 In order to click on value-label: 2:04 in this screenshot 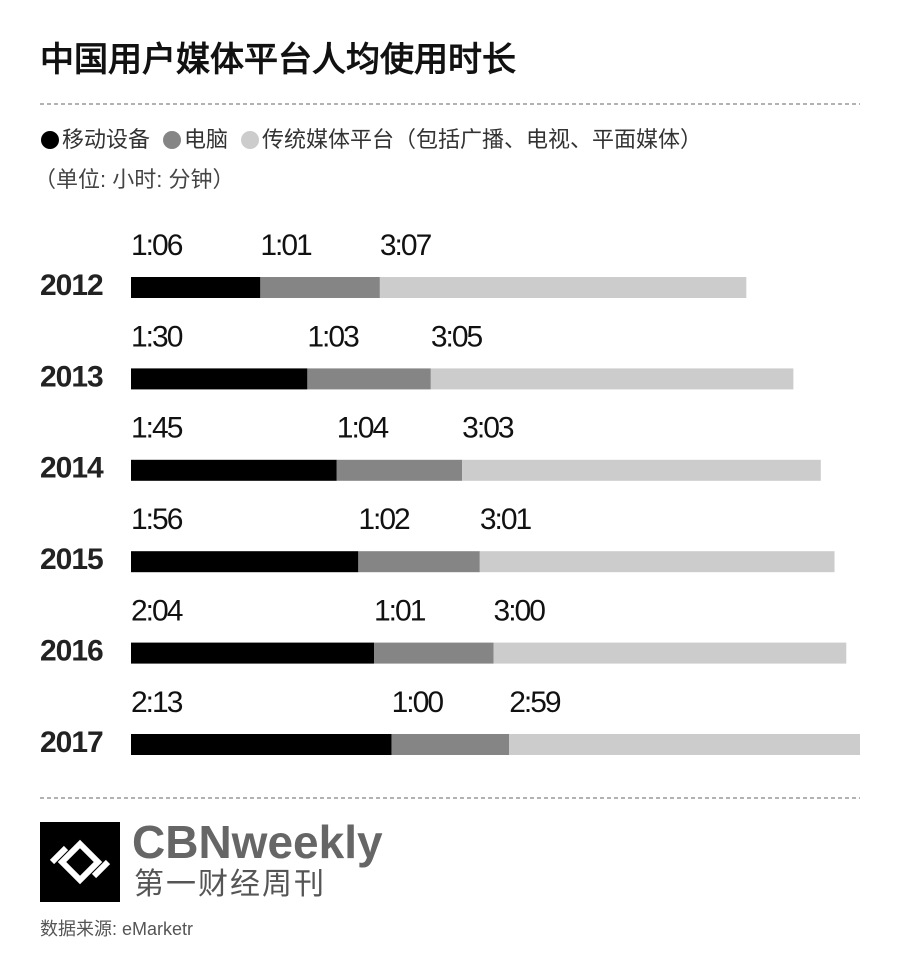, I will do `click(157, 611)`.